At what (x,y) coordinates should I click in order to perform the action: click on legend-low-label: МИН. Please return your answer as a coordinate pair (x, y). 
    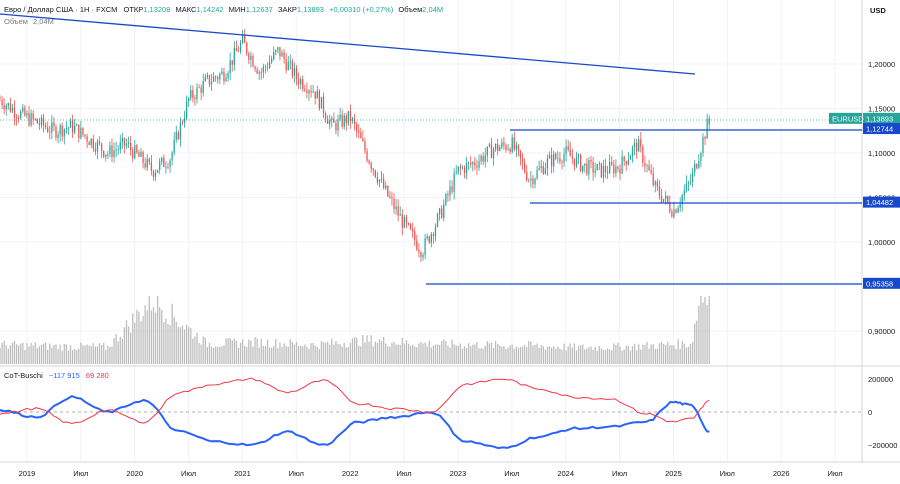
    Looking at the image, I should click on (237, 9).